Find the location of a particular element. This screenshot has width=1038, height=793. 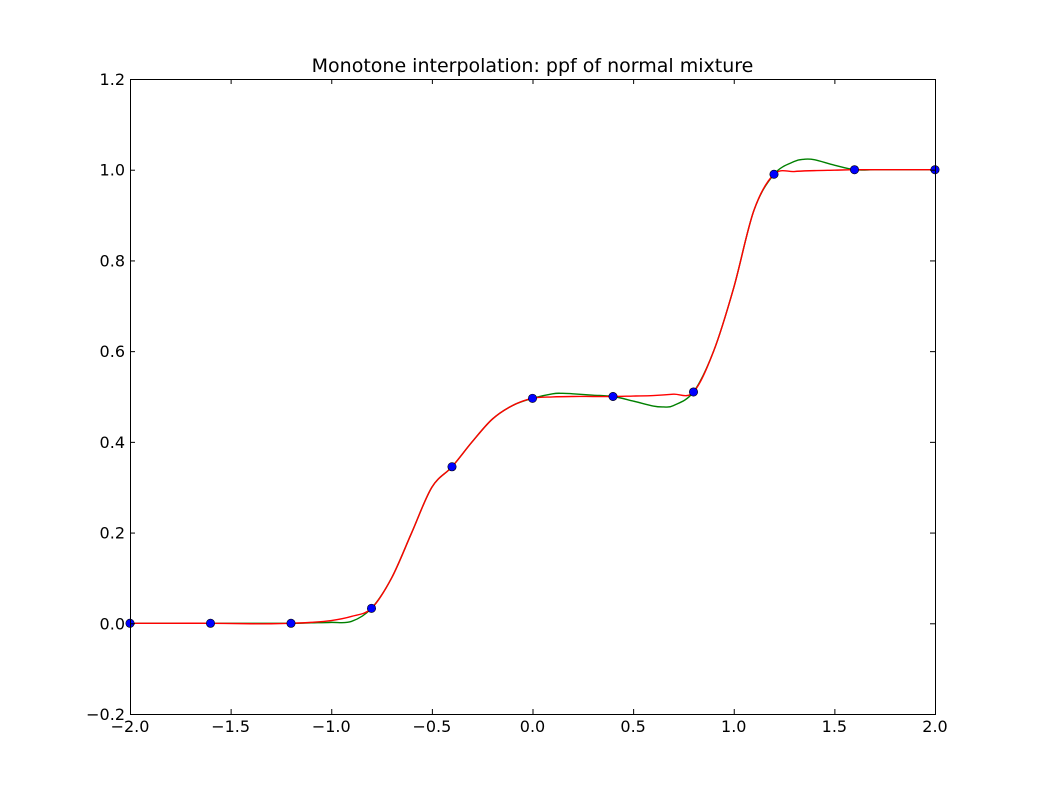

x-tick-label: −2.0 is located at coordinates (130, 726).